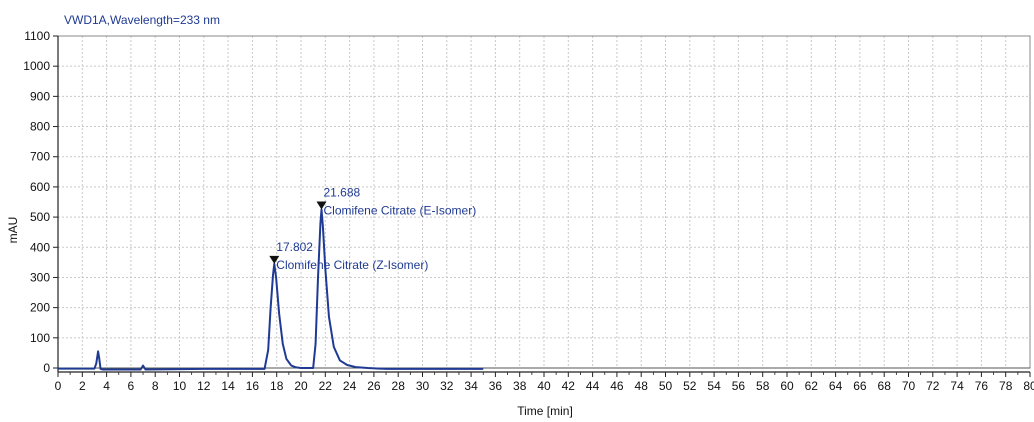 The height and width of the screenshot is (422, 1034). What do you see at coordinates (400, 211) in the screenshot?
I see `peak-name-label: Clomifene Citrate (E-Isomer)` at bounding box center [400, 211].